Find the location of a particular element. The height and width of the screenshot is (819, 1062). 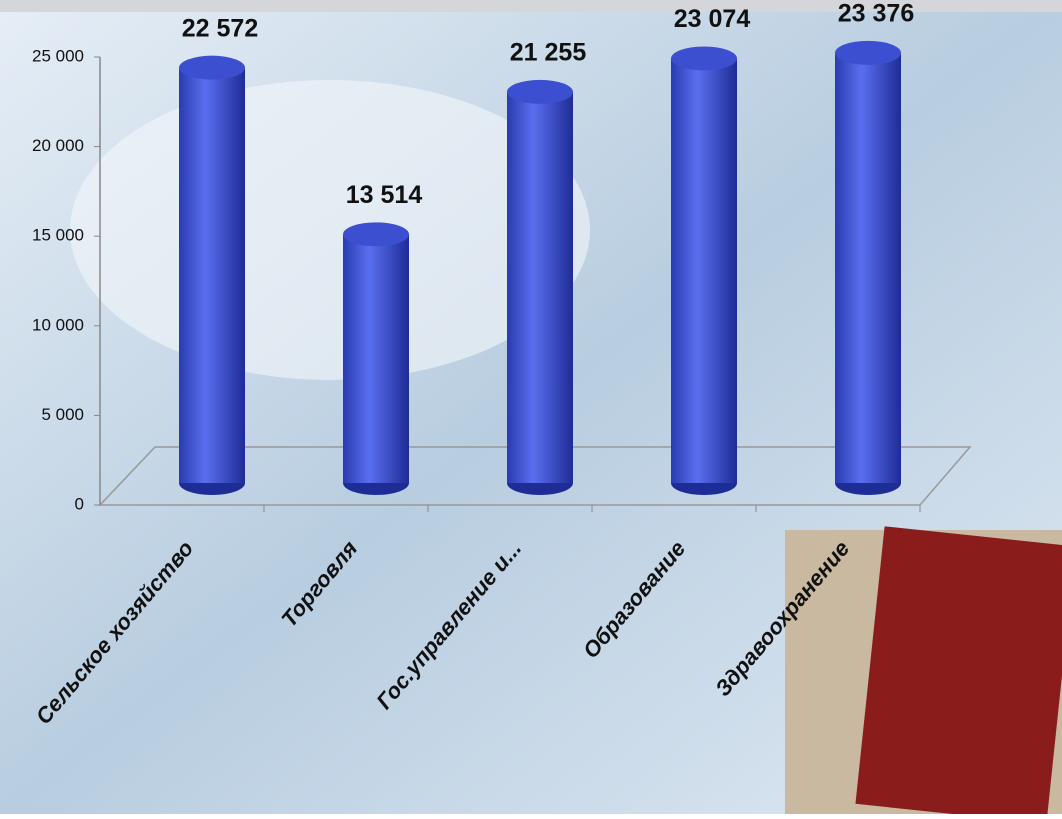

value-label: 23 376 is located at coordinates (876, 13).